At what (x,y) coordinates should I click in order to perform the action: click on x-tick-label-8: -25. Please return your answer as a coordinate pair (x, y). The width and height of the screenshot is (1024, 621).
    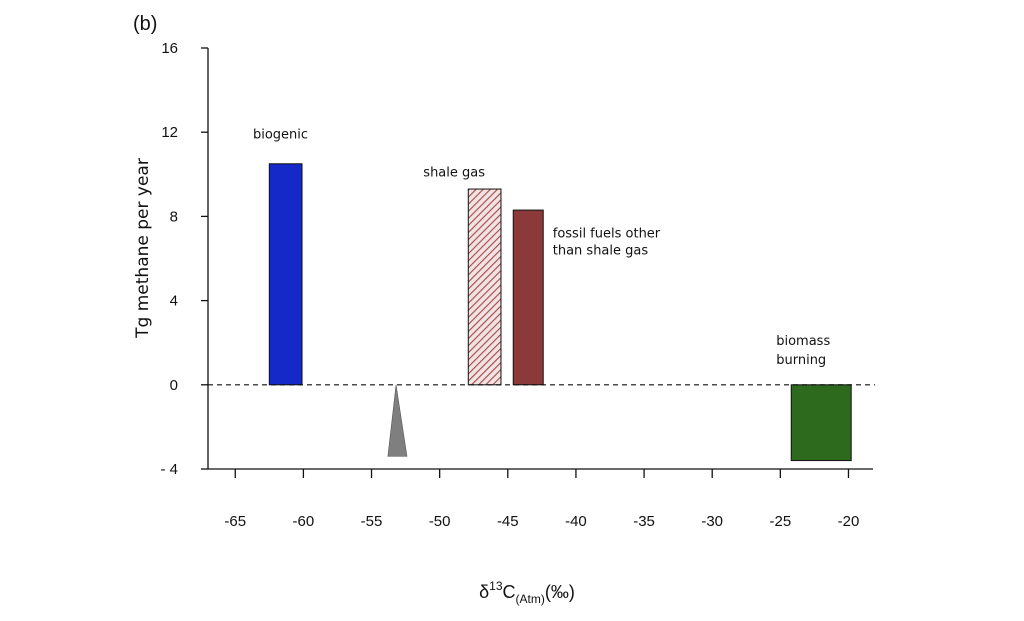
    Looking at the image, I should click on (780, 521).